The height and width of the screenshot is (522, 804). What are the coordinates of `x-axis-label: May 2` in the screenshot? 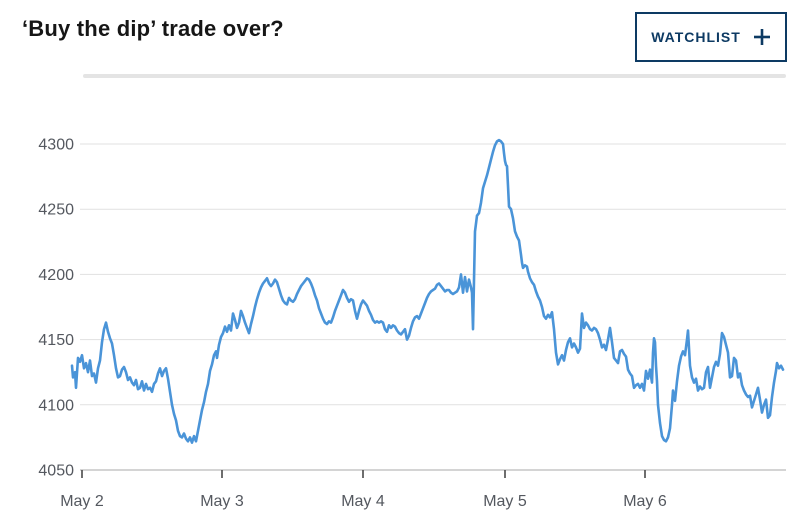 It's located at (82, 501).